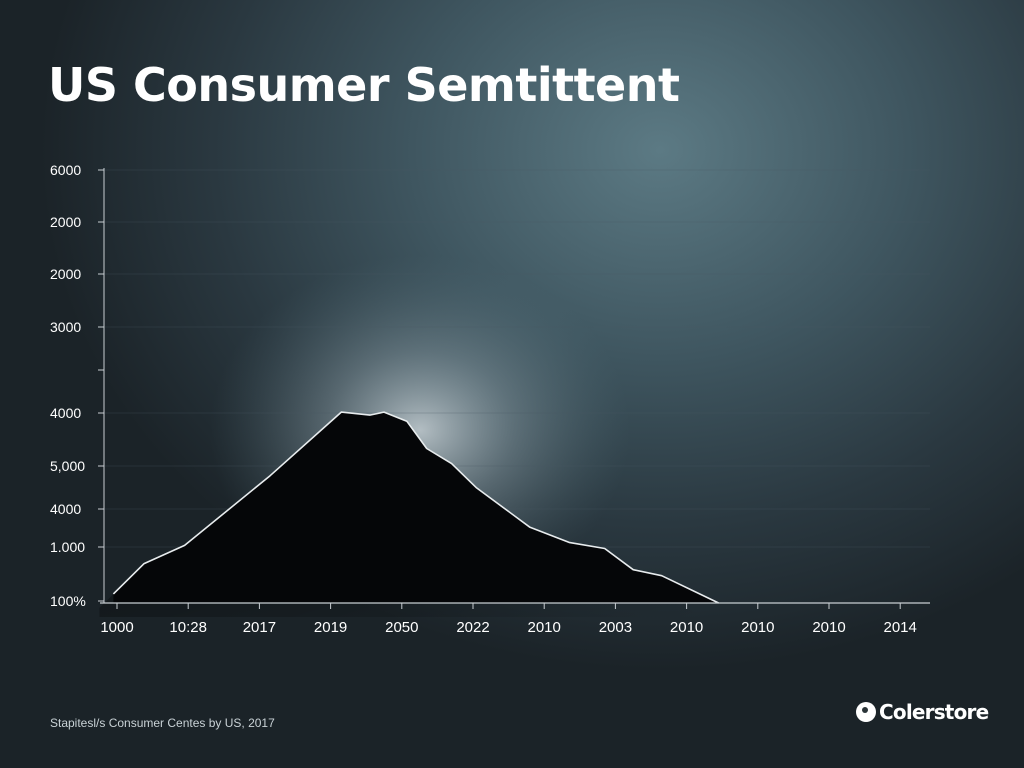  I want to click on x-tick-label: 10:28, so click(188, 627).